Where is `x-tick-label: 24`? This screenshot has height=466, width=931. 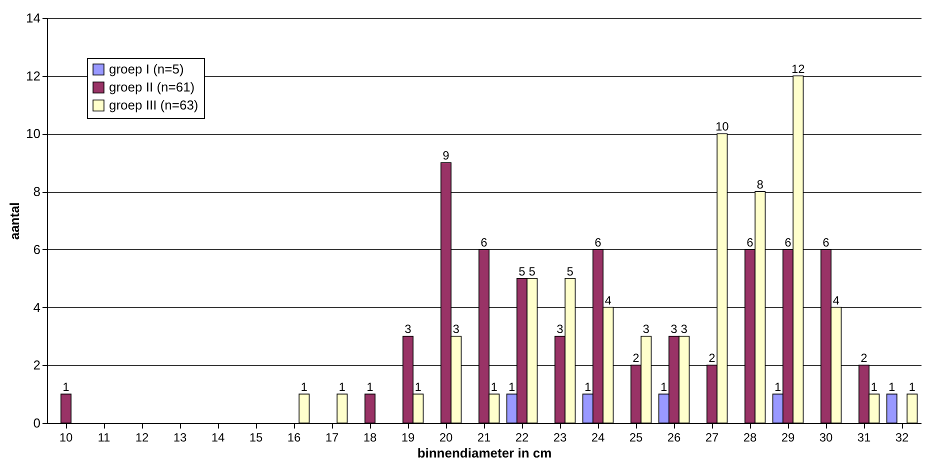 x-tick-label: 24 is located at coordinates (598, 437).